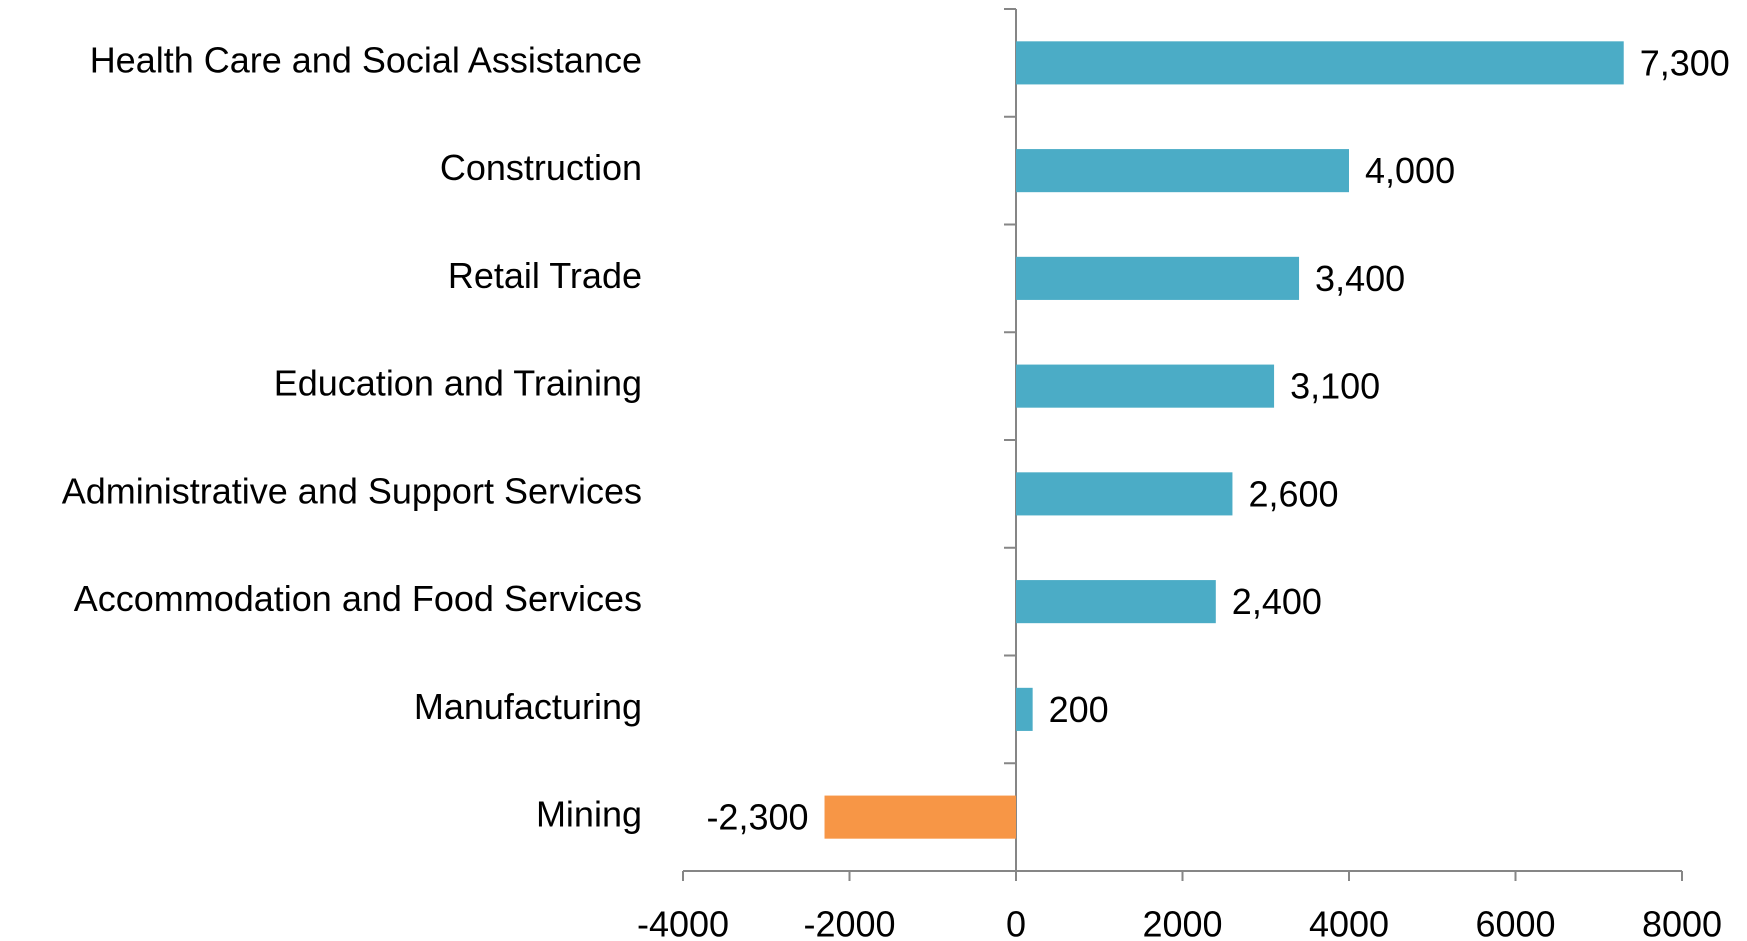 The width and height of the screenshot is (1747, 941). What do you see at coordinates (366, 59) in the screenshot?
I see `y-tick-label: Health Care and Social Assistance` at bounding box center [366, 59].